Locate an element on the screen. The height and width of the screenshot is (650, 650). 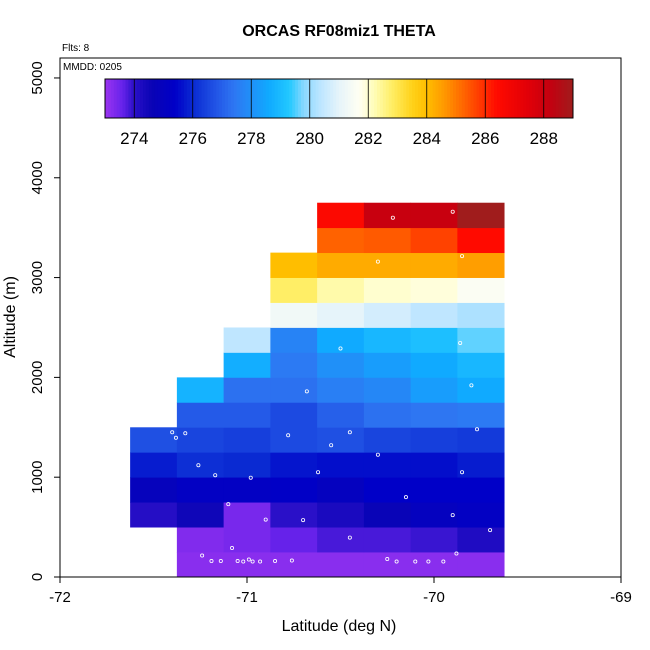
colorbar: 274 276 278 280 282 284 286 288 is located at coordinates (339, 113).